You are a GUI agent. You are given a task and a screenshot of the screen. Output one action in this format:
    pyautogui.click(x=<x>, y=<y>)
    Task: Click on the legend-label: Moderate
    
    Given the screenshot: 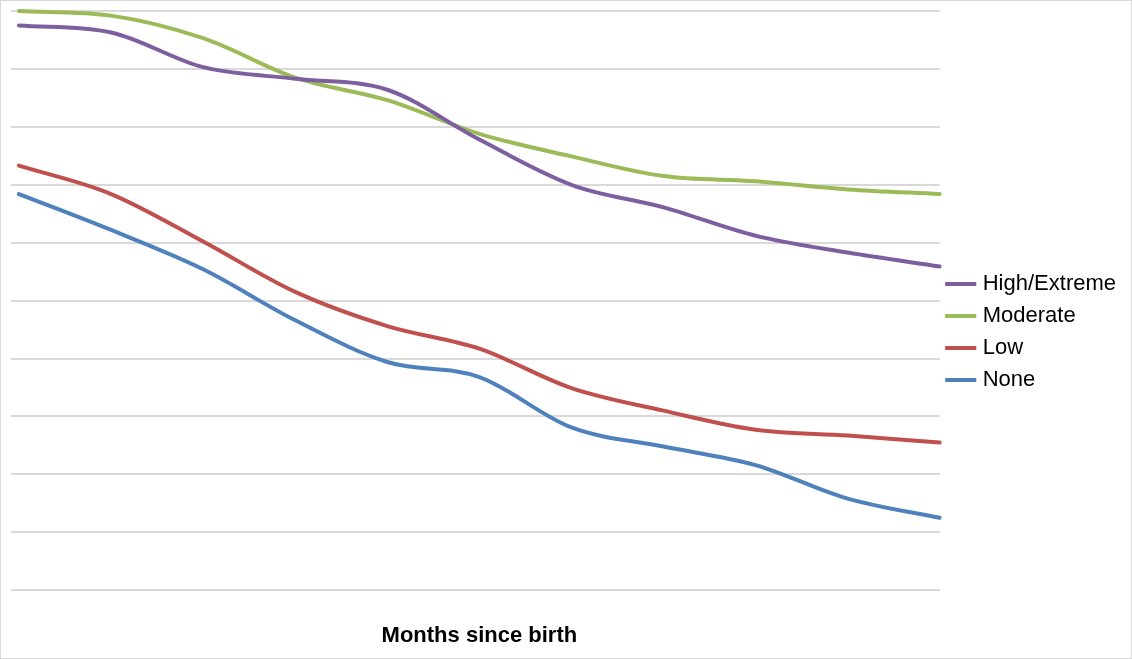 What is the action you would take?
    pyautogui.click(x=1029, y=315)
    